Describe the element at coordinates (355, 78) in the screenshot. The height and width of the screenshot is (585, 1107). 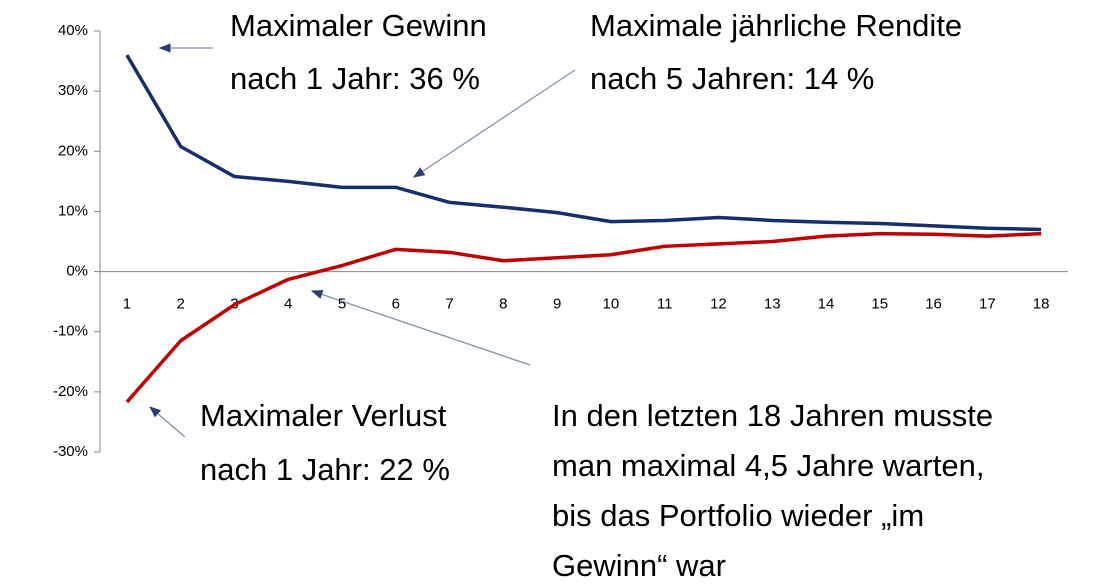
I see `annotation: nach 1 Jahr: 36 %` at that location.